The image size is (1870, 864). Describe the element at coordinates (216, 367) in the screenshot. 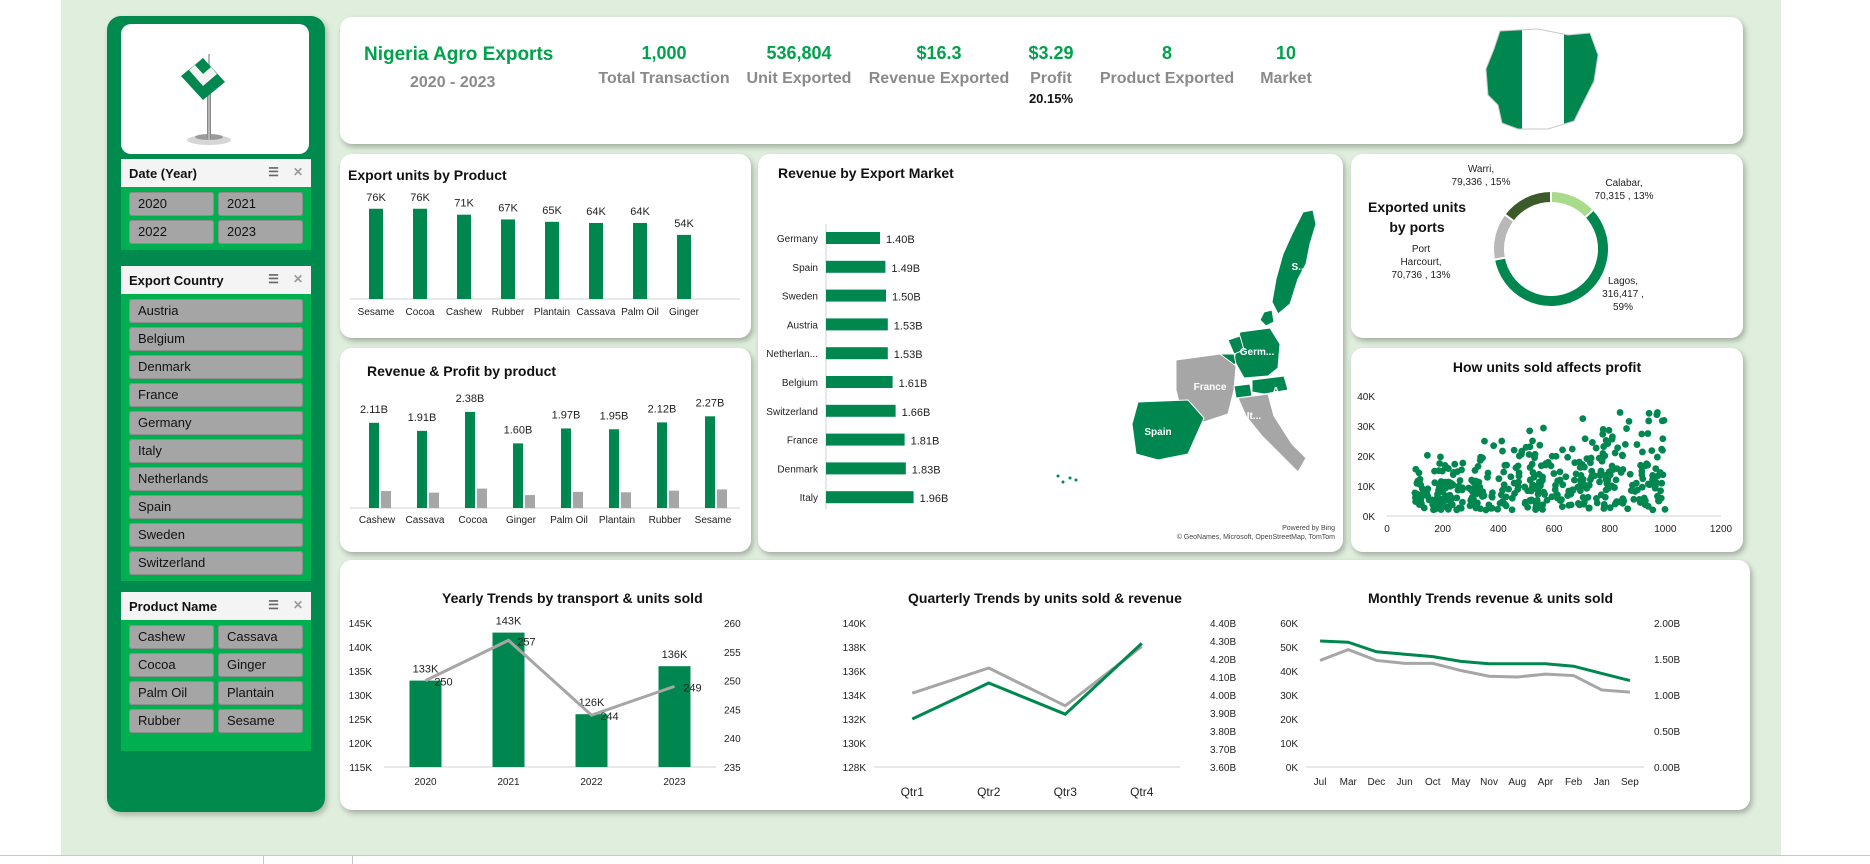

I see `slicer-item-denmark: Denmark` at that location.